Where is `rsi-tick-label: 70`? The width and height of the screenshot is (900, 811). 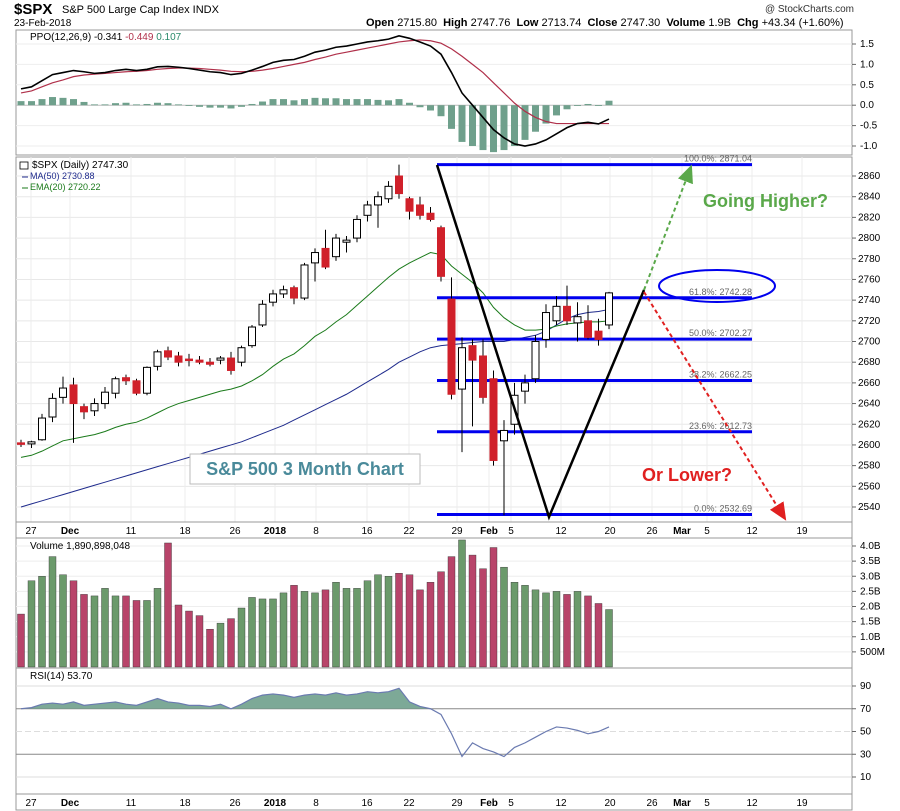
rsi-tick-label: 70 is located at coordinates (866, 709).